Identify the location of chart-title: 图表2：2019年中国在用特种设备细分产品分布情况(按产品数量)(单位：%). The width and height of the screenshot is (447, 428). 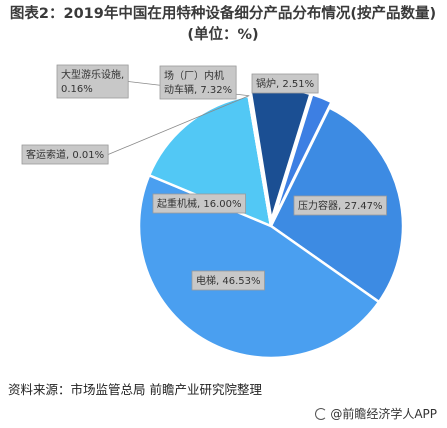
(223, 25).